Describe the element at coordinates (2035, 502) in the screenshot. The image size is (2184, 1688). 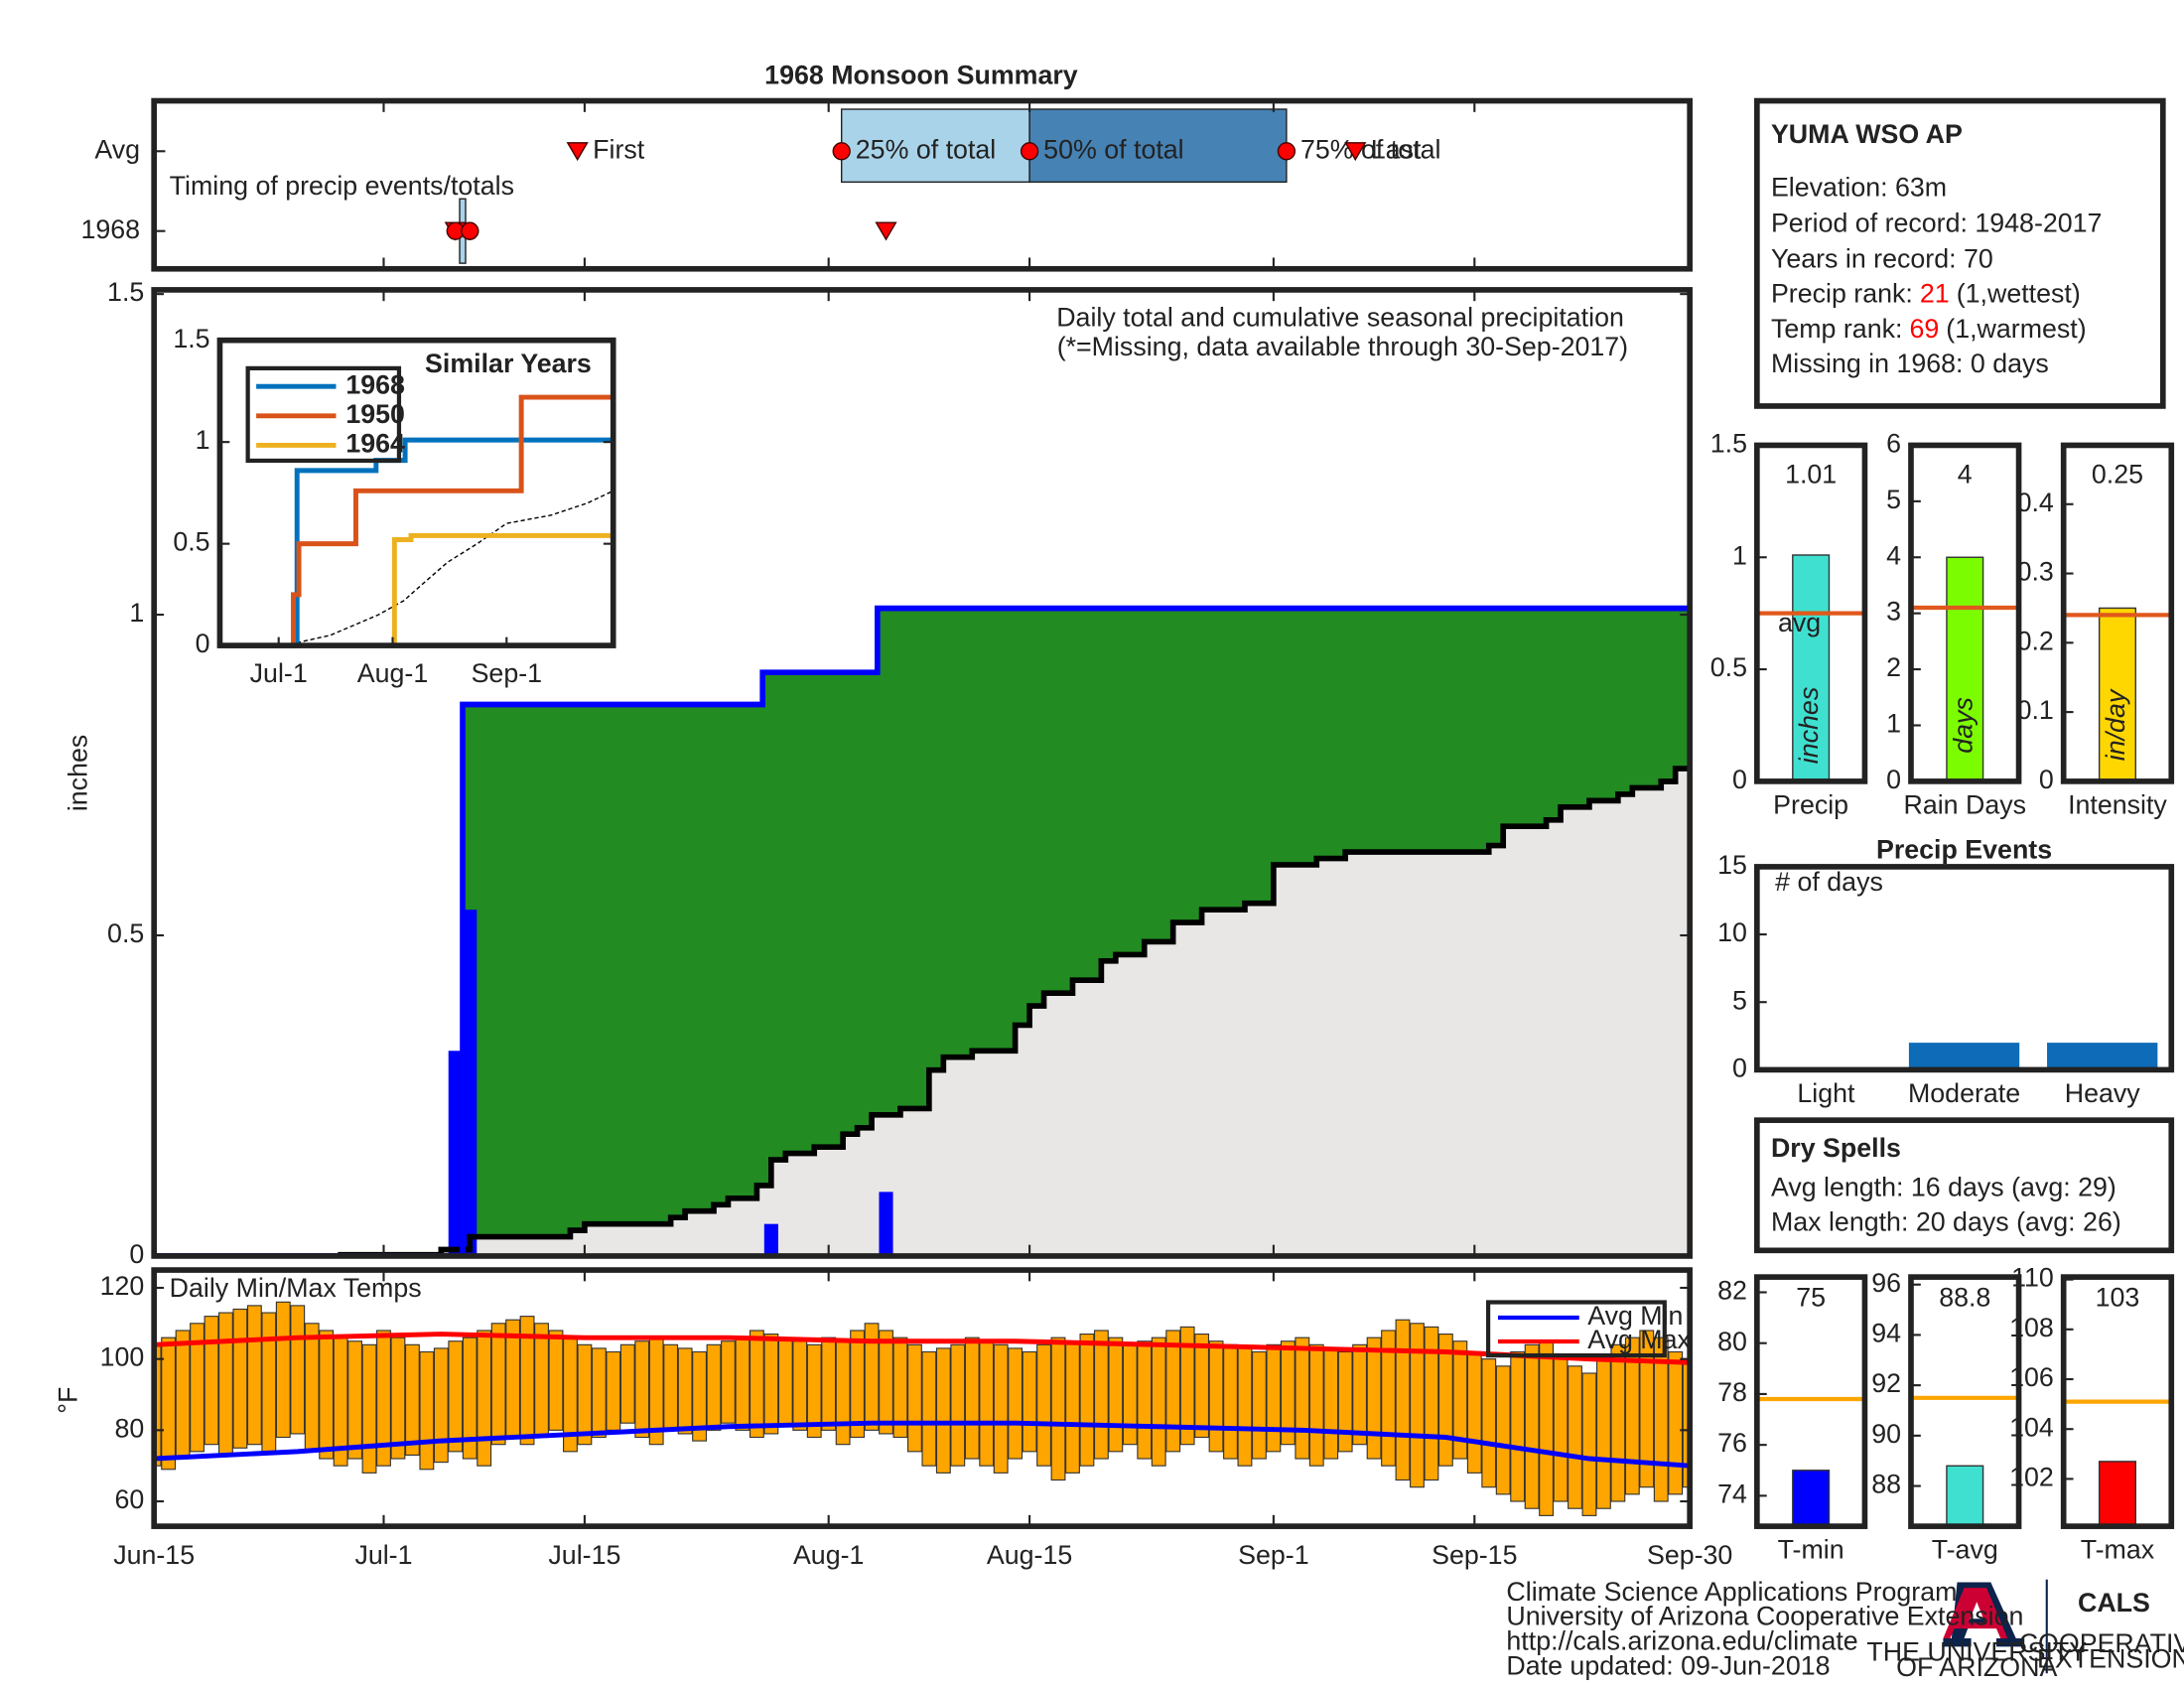
I see `y-tick-label: 0.4` at that location.